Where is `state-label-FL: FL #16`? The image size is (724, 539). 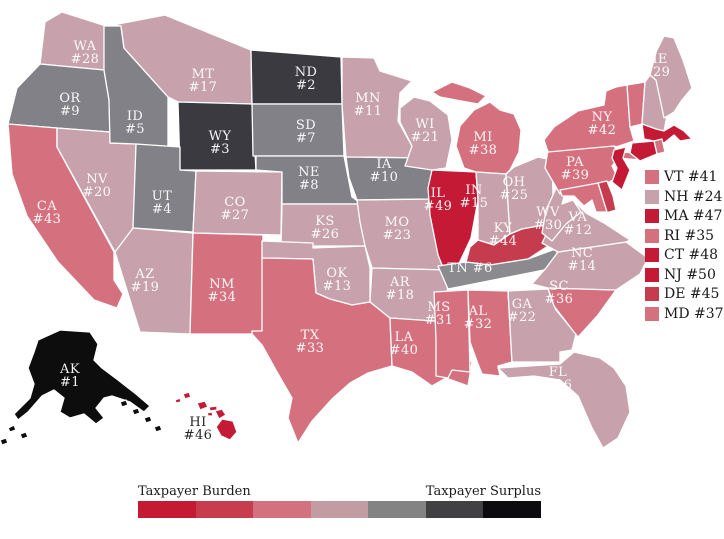
state-label-FL: FL #16 is located at coordinates (558, 379).